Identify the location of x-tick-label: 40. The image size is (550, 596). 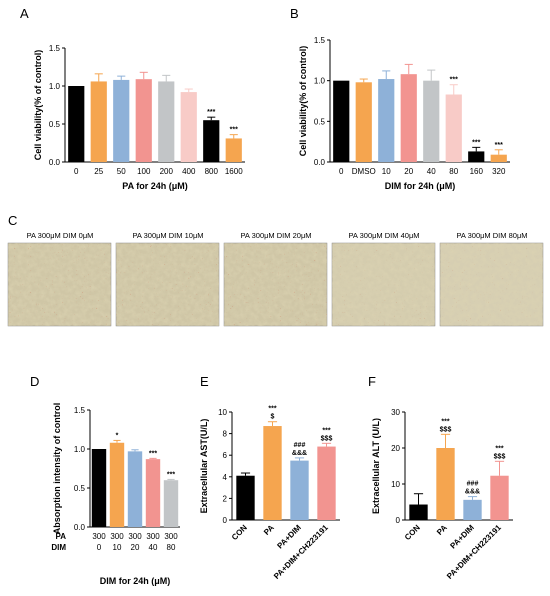
(431, 171).